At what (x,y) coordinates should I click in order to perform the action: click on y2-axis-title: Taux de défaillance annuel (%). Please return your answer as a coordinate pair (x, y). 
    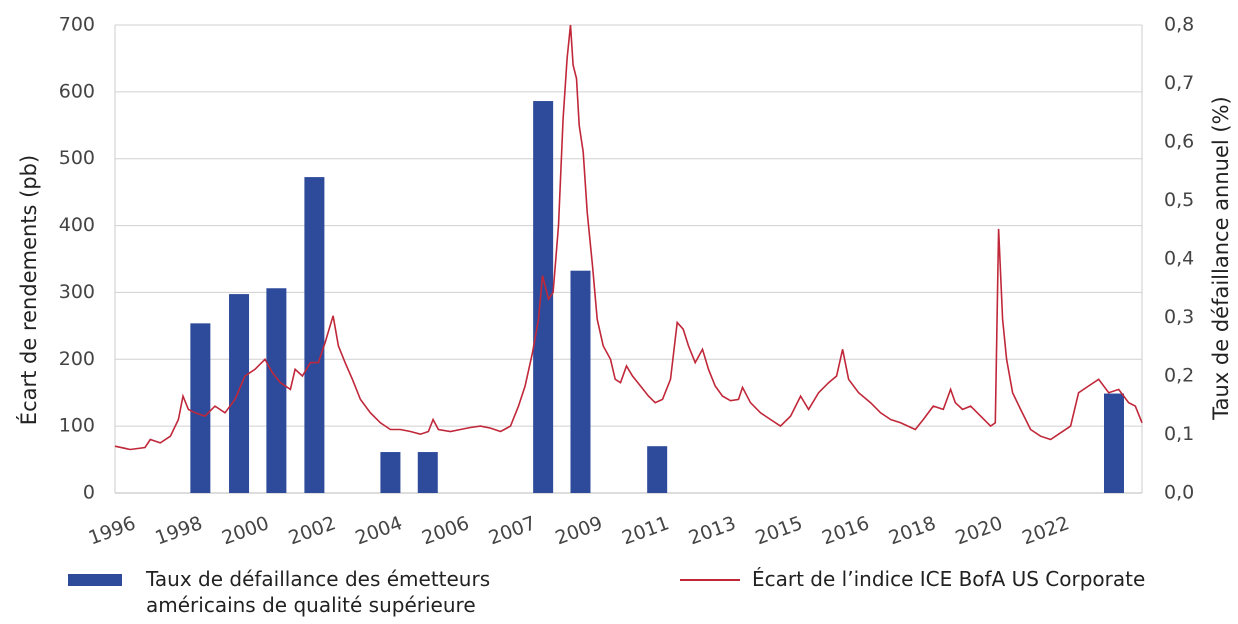
    Looking at the image, I should click on (1221, 258).